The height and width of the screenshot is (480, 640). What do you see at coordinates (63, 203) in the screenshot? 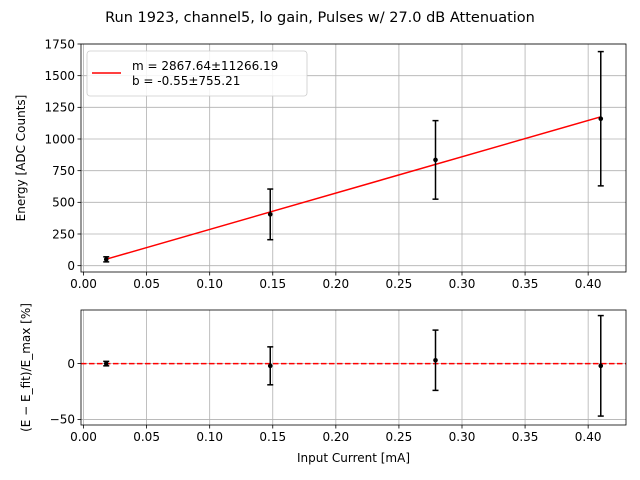
I see `y-tick-label: 500` at bounding box center [63, 203].